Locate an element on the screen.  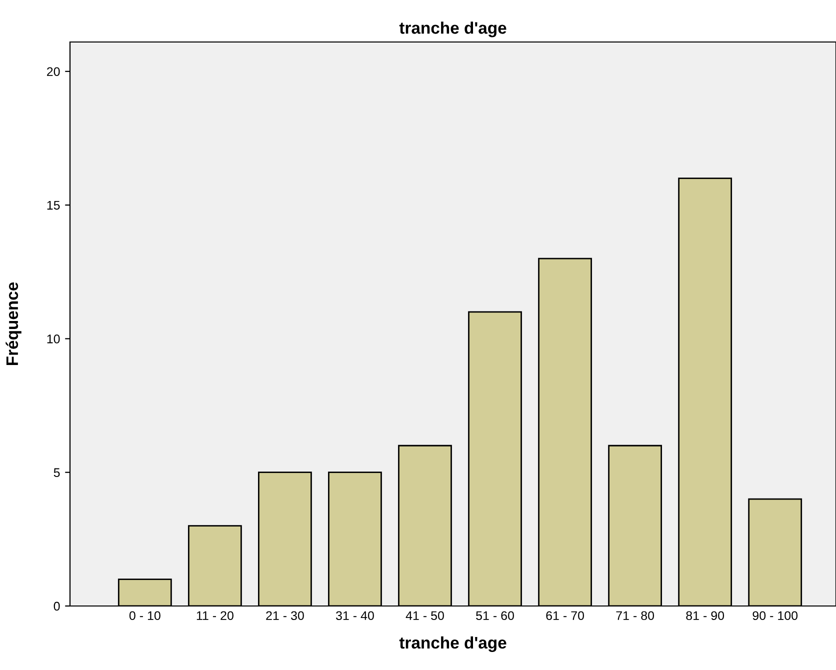
chart-title: tranche d'age is located at coordinates (452, 30).